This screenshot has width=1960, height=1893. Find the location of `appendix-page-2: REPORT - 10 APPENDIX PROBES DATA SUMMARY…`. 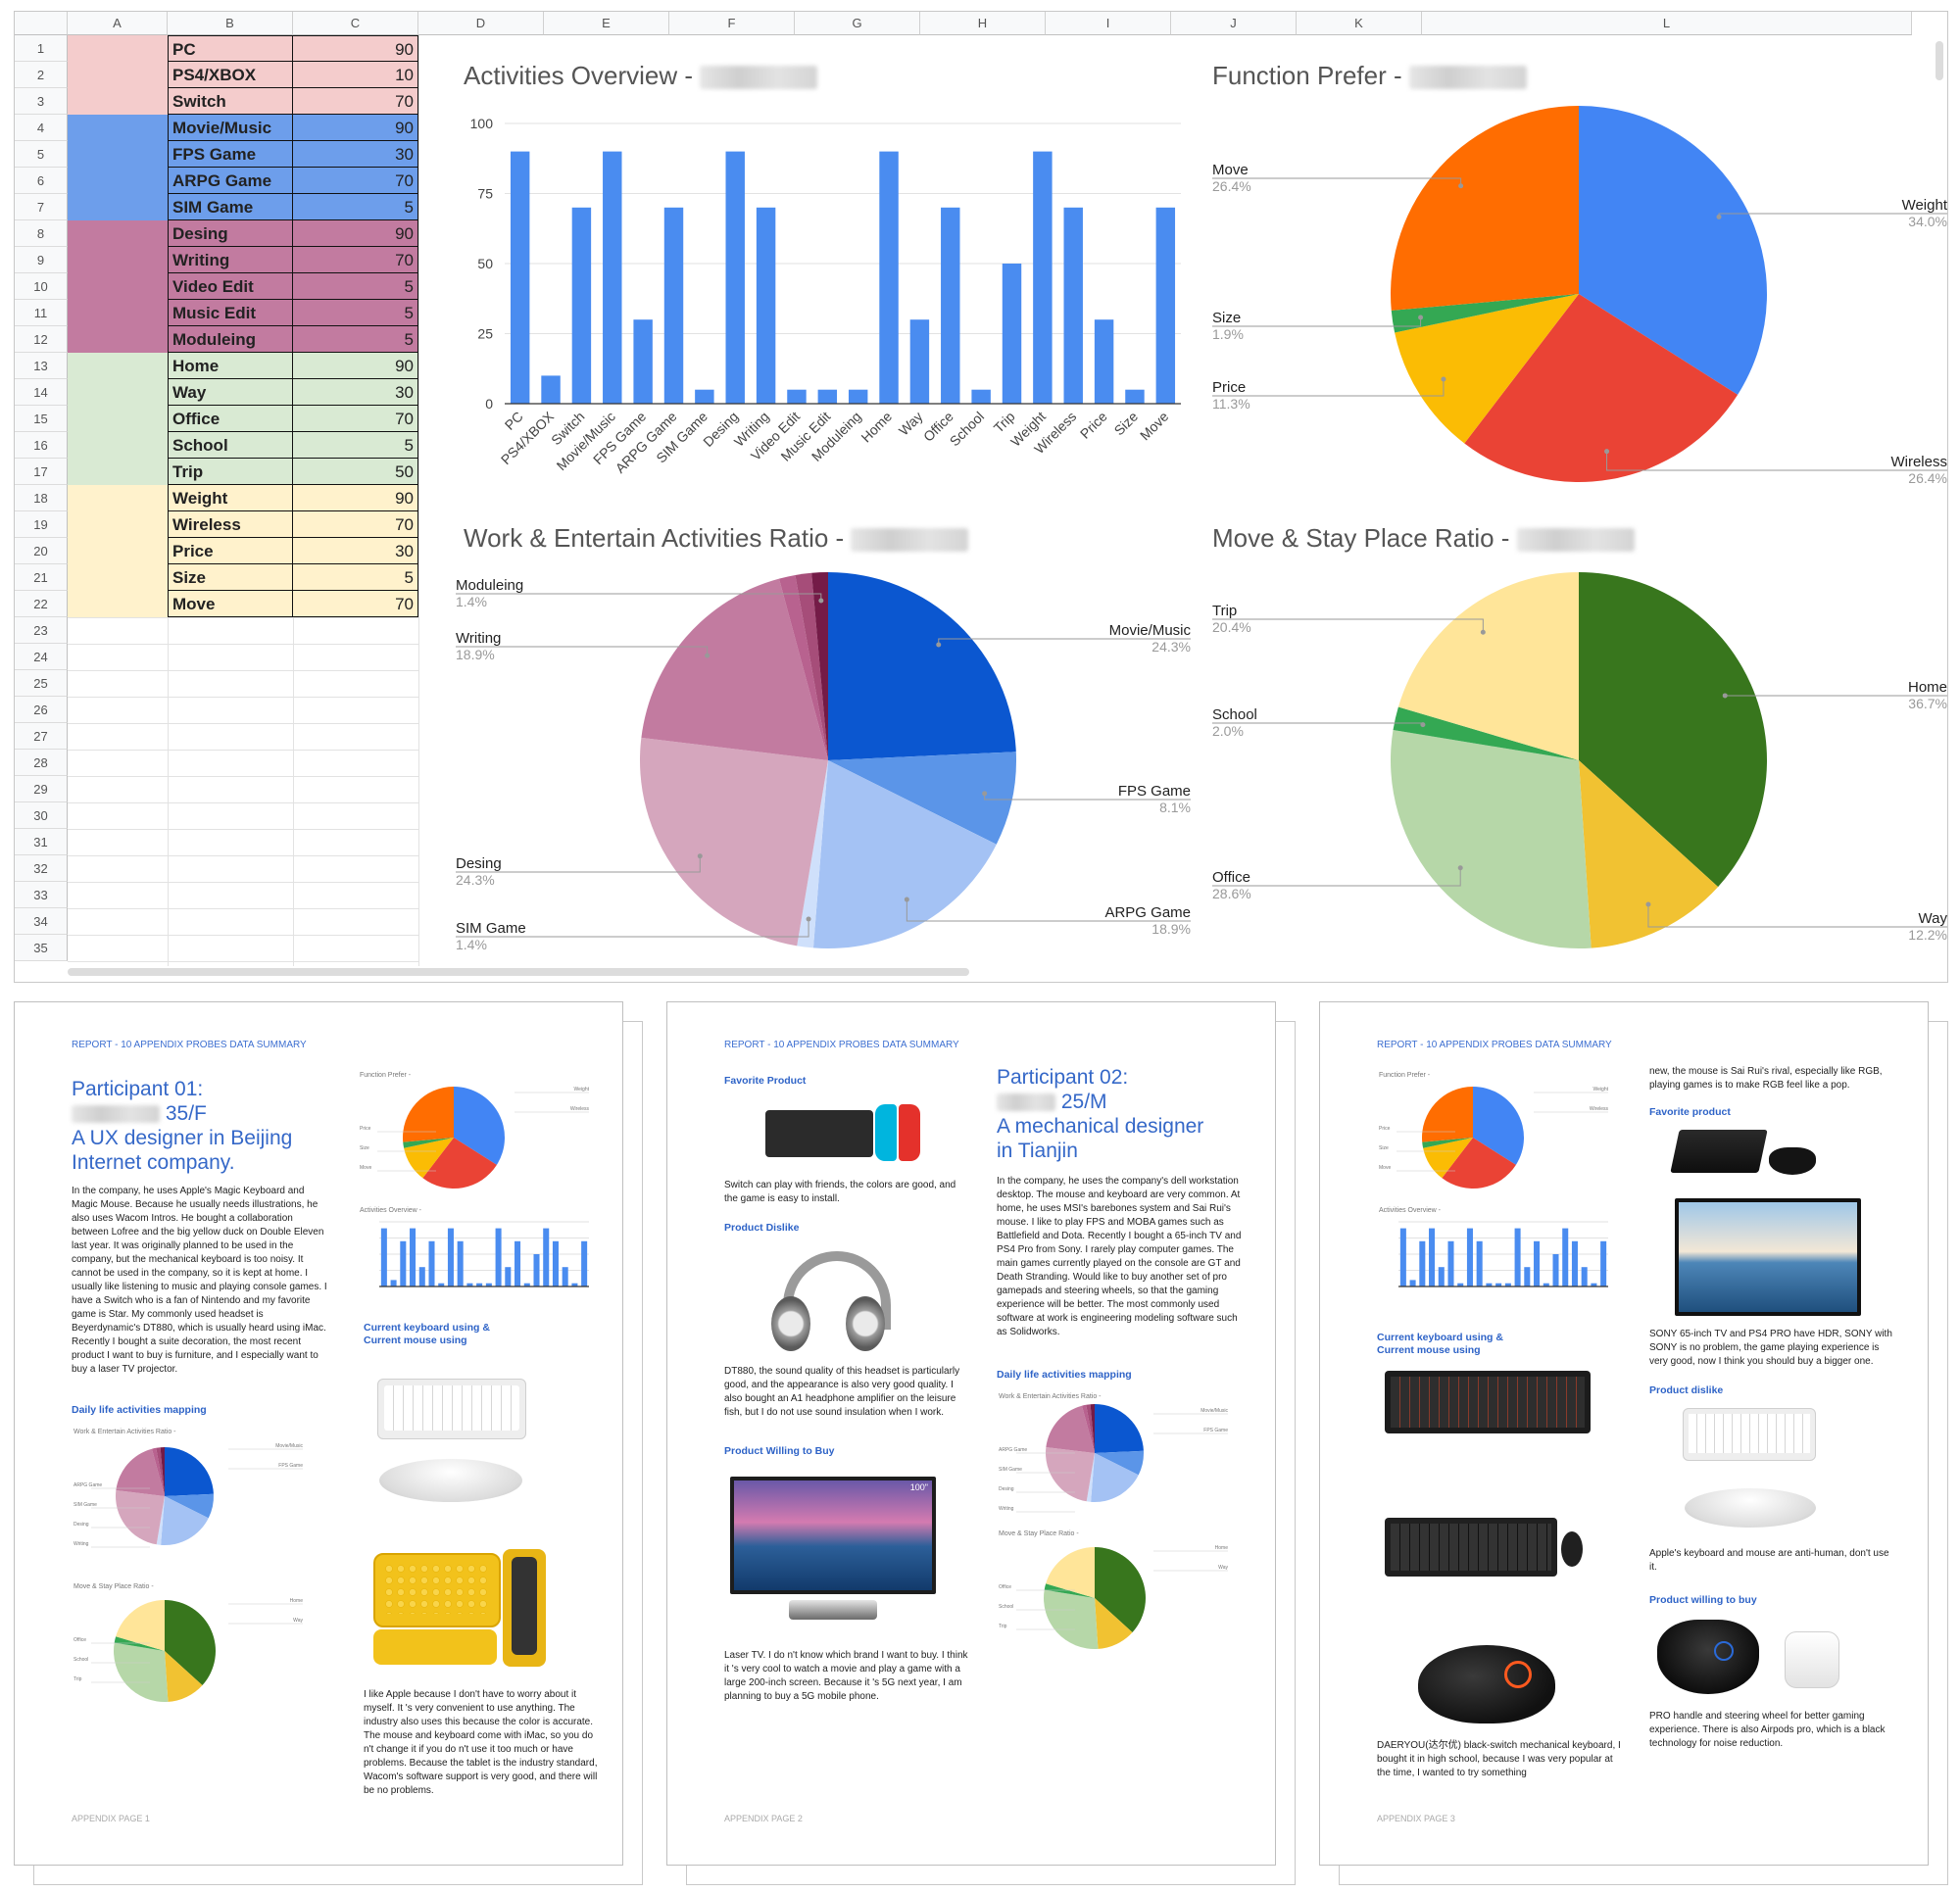

appendix-page-2: REPORT - 10 APPENDIX PROBES DATA SUMMARY… is located at coordinates (971, 1433).